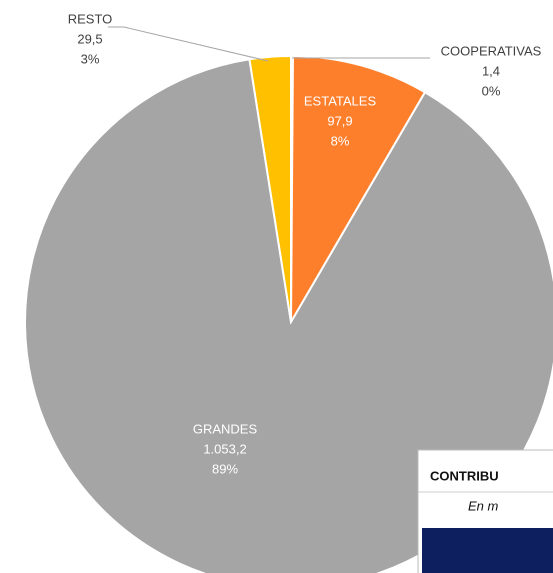  What do you see at coordinates (188, 44) in the screenshot?
I see `leader-line` at bounding box center [188, 44].